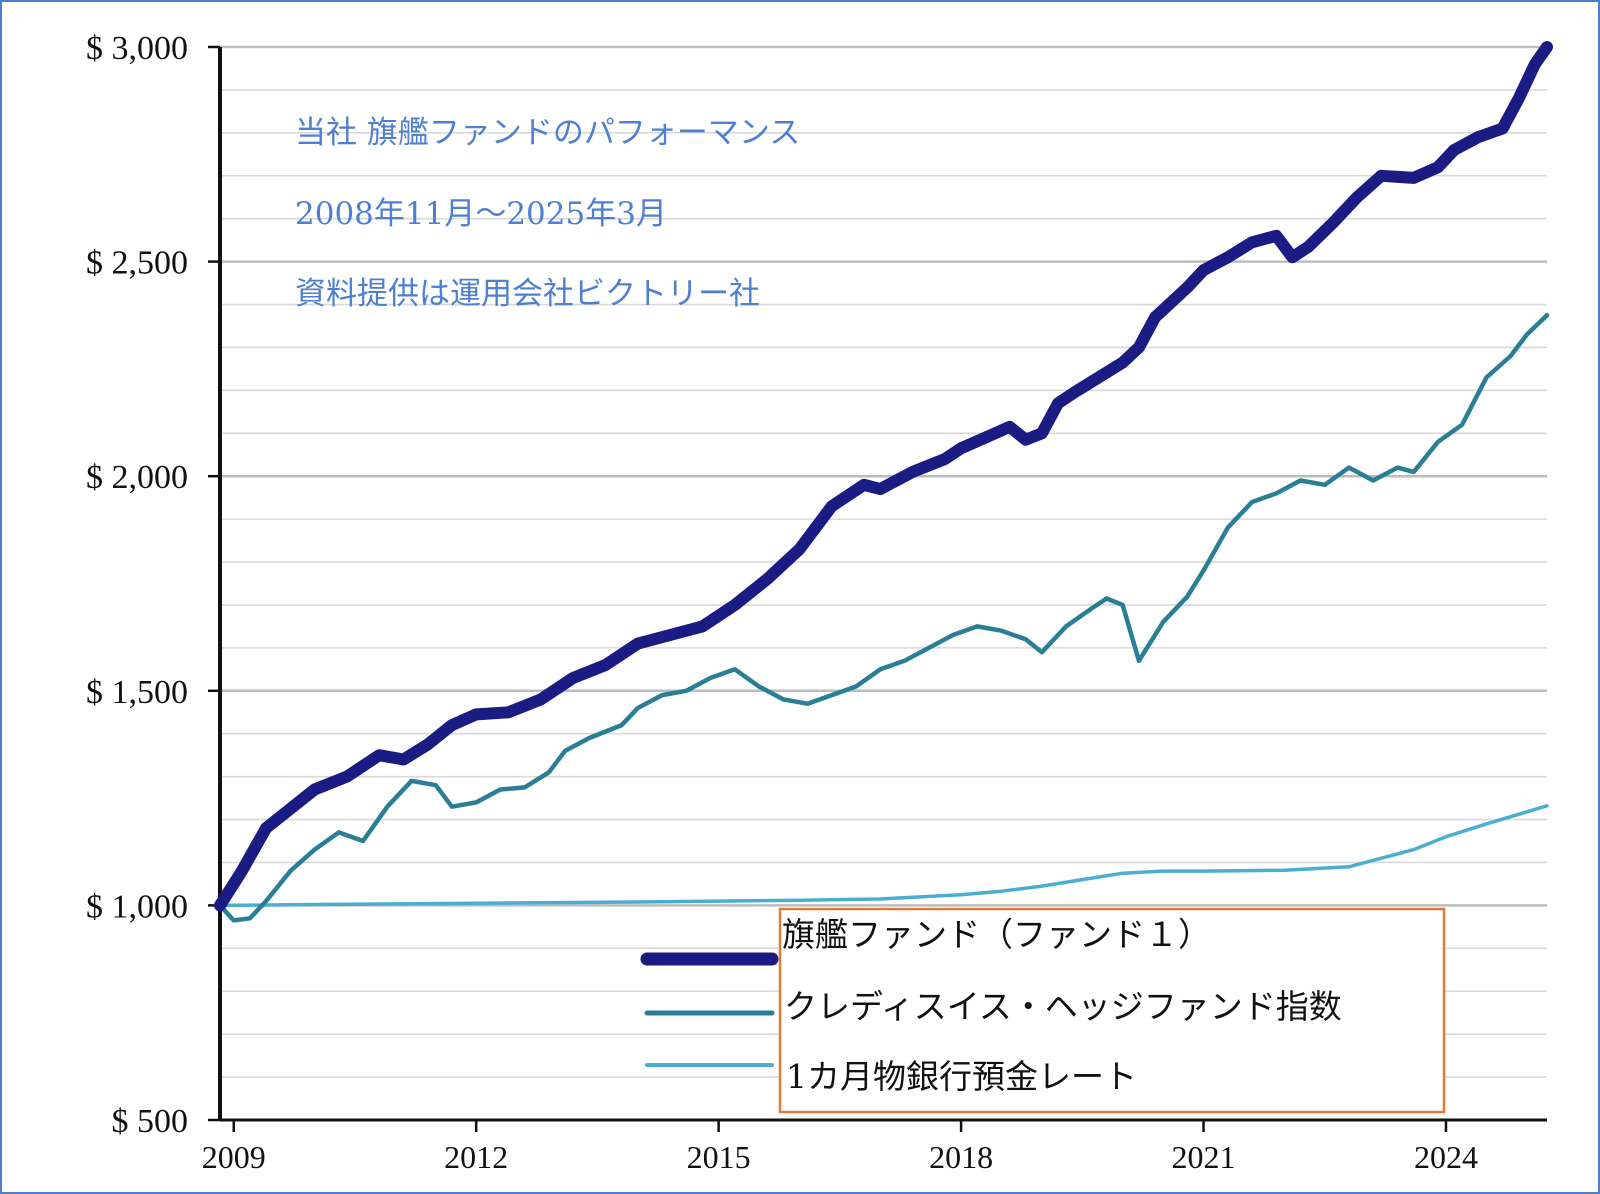 Image resolution: width=1600 pixels, height=1194 pixels. What do you see at coordinates (137, 48) in the screenshot?
I see `y-tick-label: $ 3,000` at bounding box center [137, 48].